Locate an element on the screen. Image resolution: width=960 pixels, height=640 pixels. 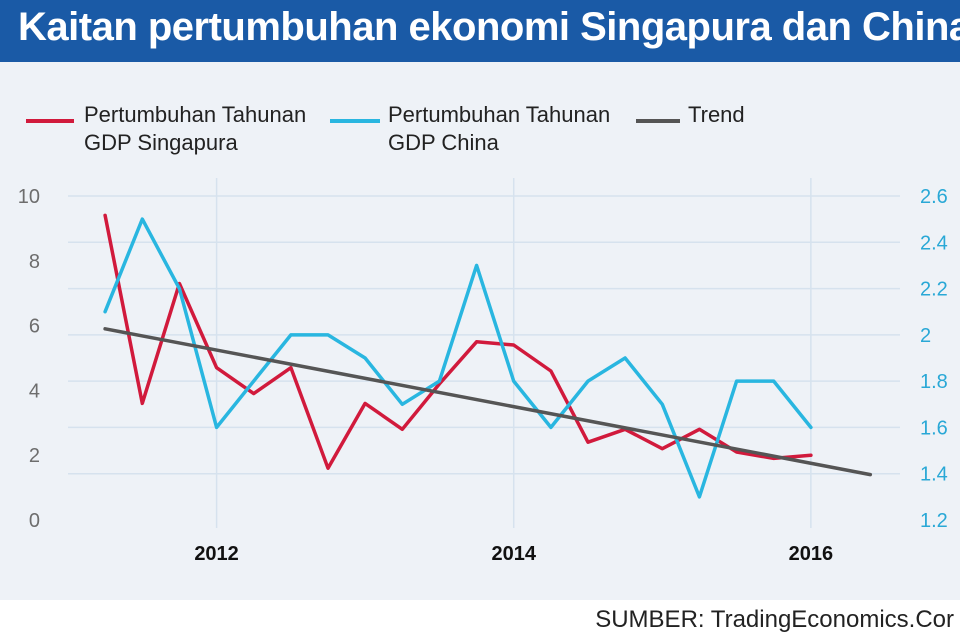
left-tick-label: 10 is located at coordinates (29, 197).